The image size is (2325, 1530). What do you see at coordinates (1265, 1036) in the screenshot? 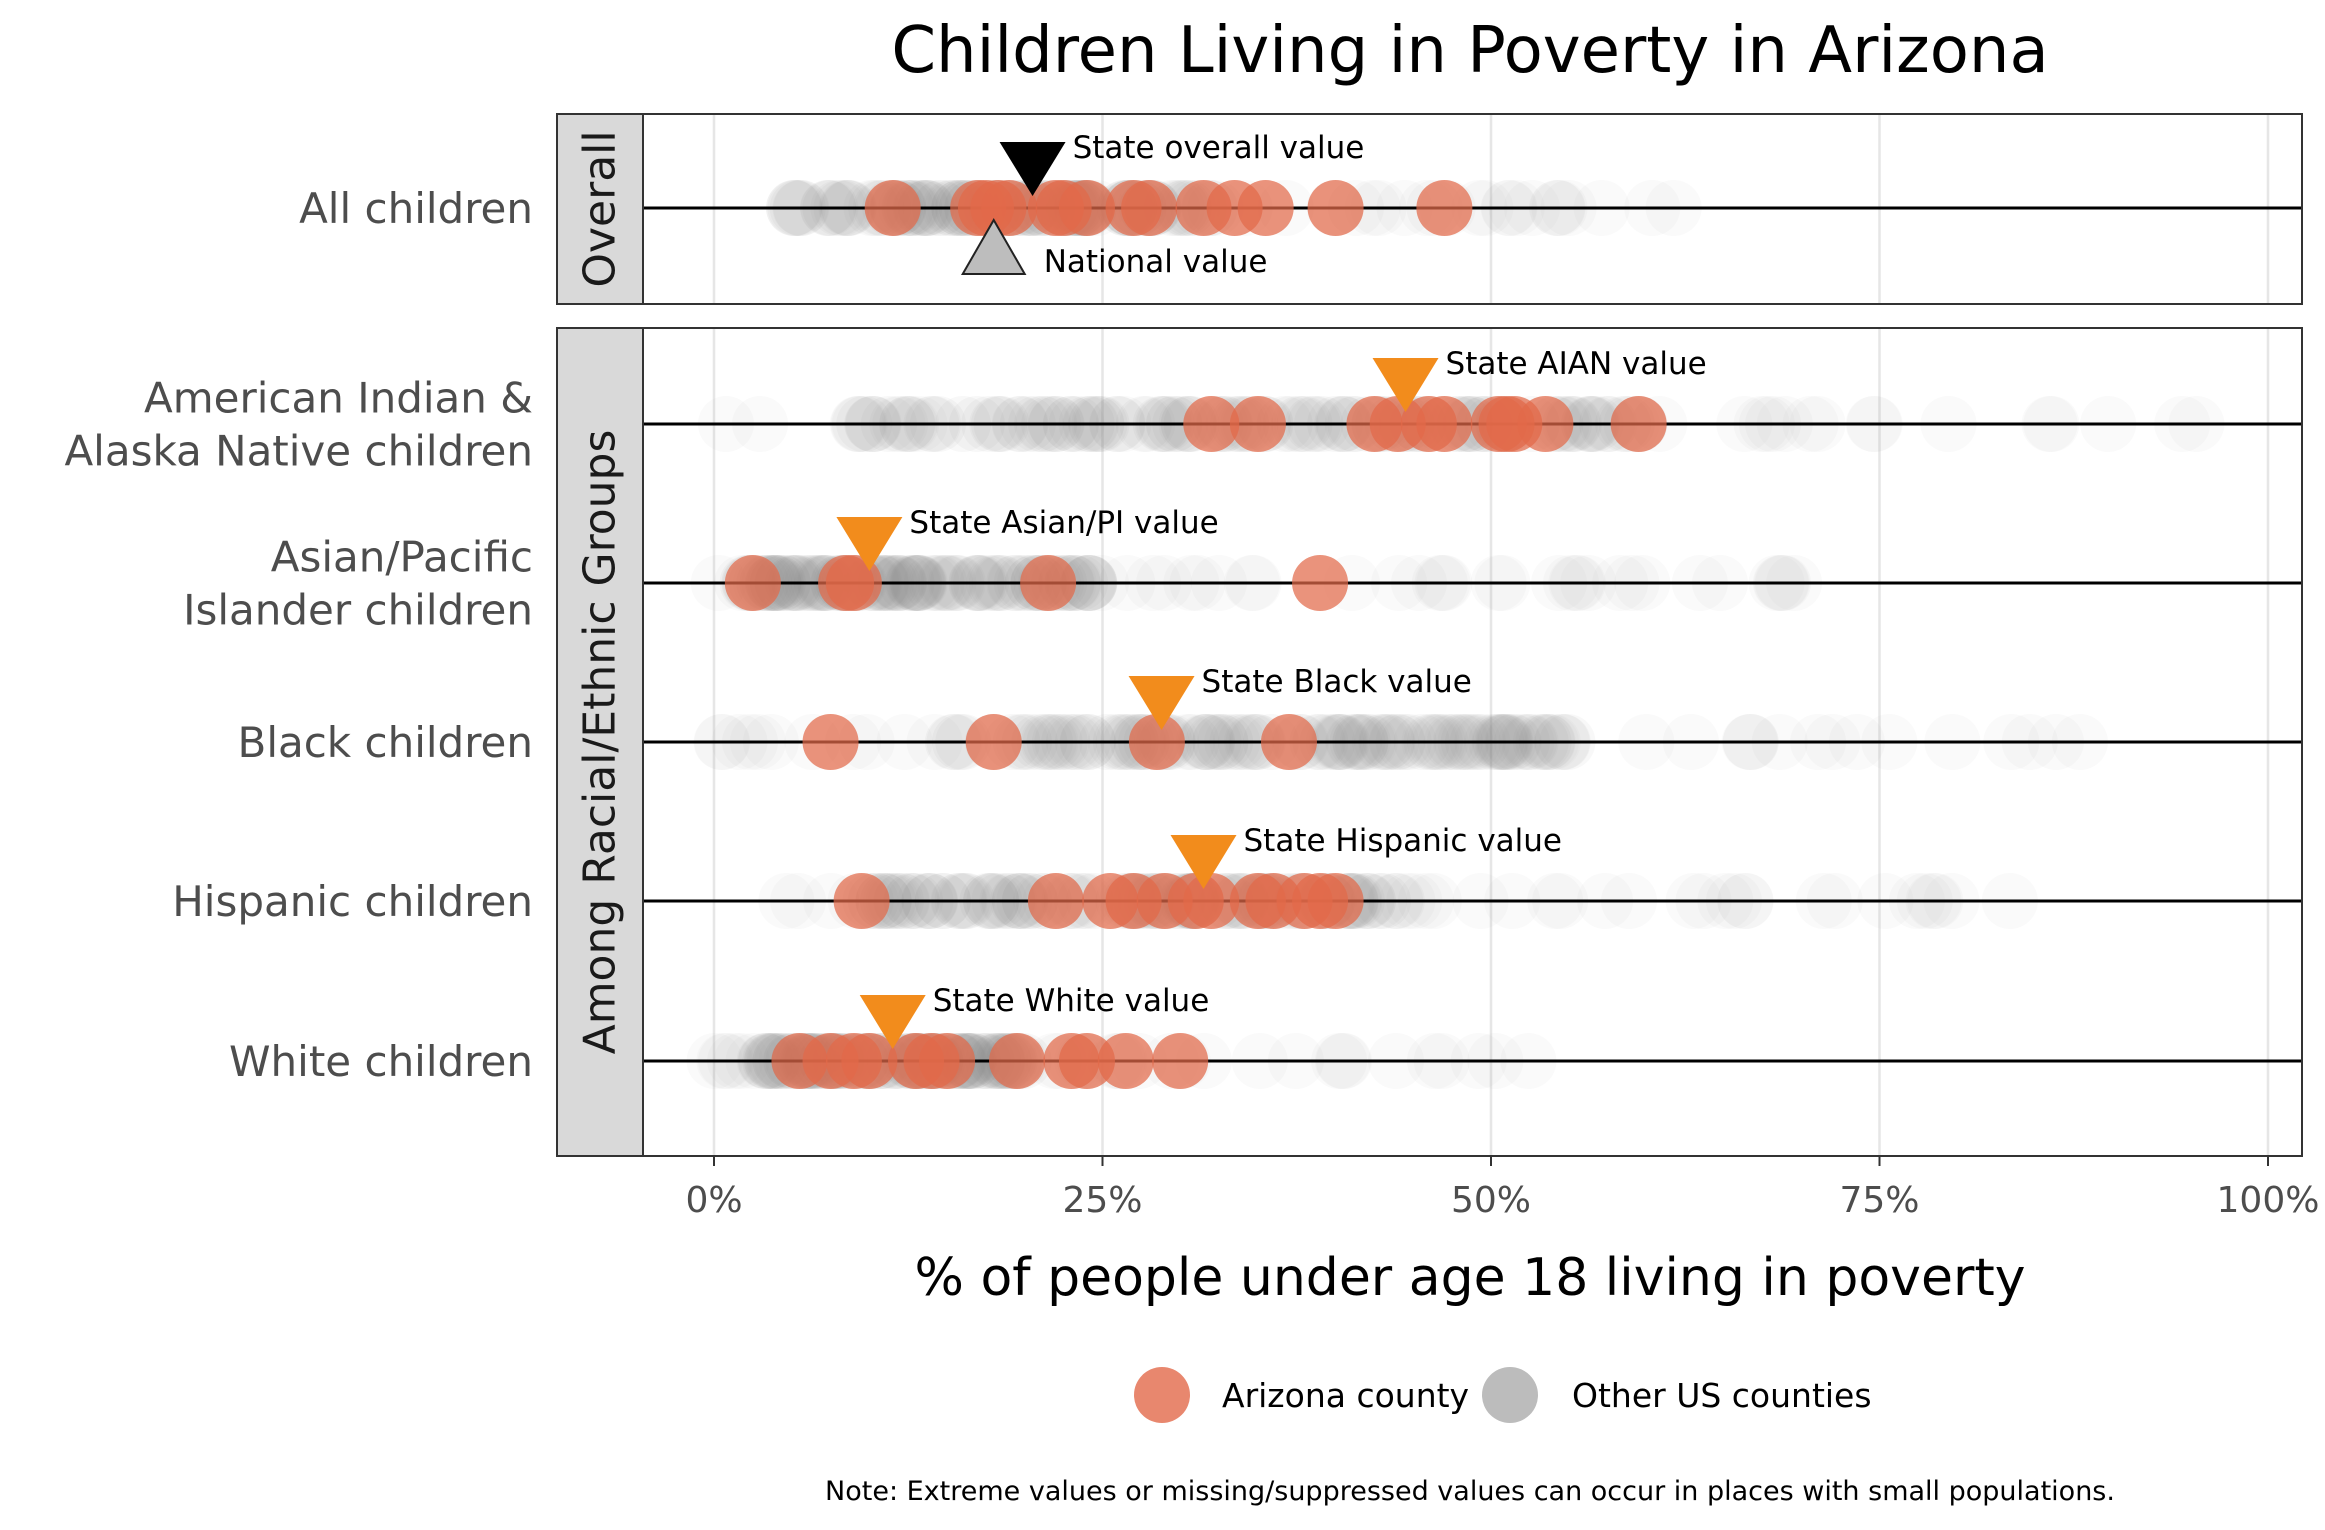
I see `row: White children State White value` at bounding box center [1265, 1036].